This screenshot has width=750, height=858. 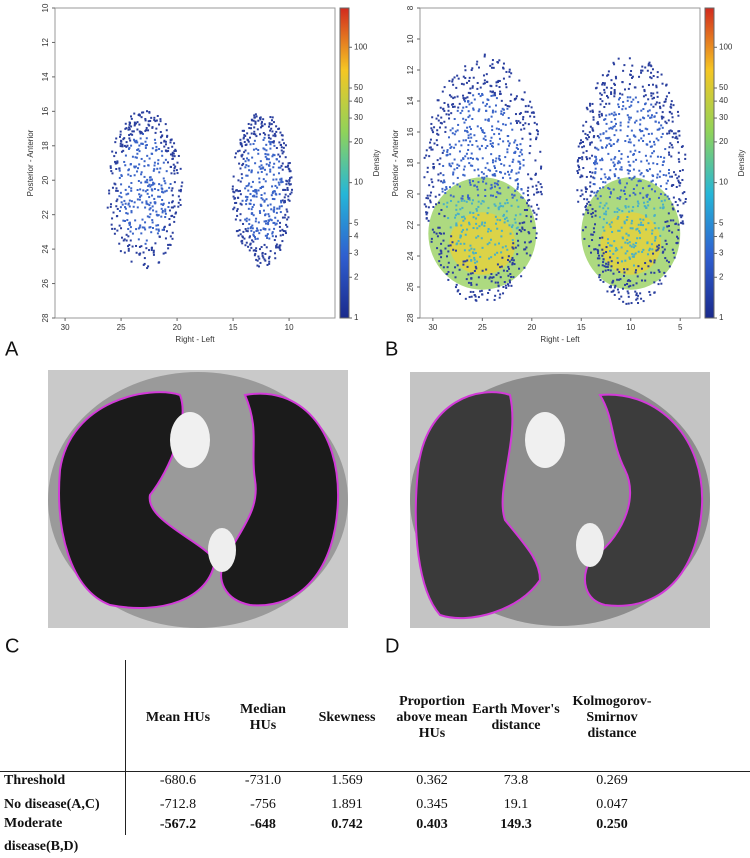 I want to click on density-core, so click(x=482, y=243).